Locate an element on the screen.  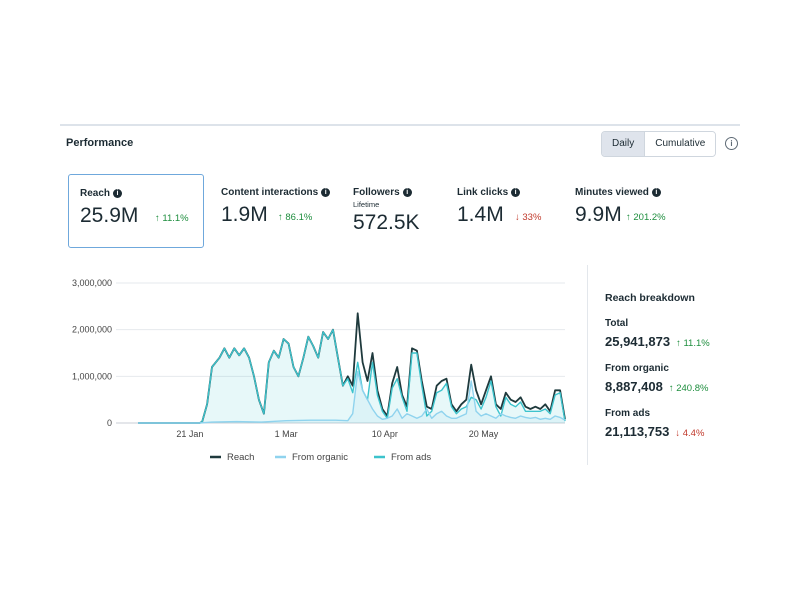
breakdown-title: Reach breakdown is located at coordinates (650, 298).